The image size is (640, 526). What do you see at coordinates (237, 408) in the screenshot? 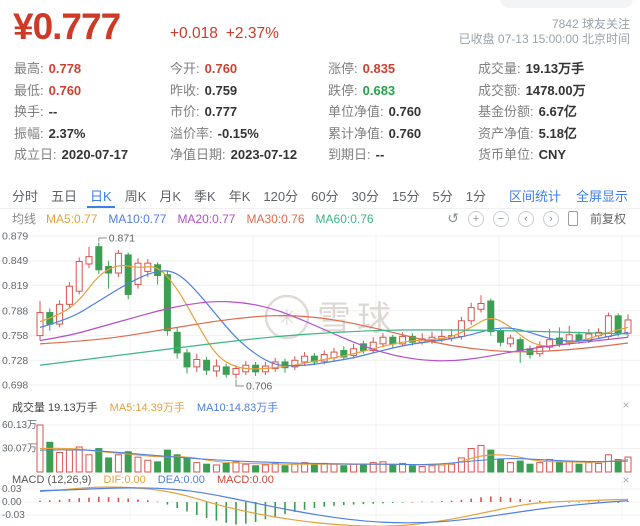
I see `volume-ma10-legend: MA10:14.83万手` at bounding box center [237, 408].